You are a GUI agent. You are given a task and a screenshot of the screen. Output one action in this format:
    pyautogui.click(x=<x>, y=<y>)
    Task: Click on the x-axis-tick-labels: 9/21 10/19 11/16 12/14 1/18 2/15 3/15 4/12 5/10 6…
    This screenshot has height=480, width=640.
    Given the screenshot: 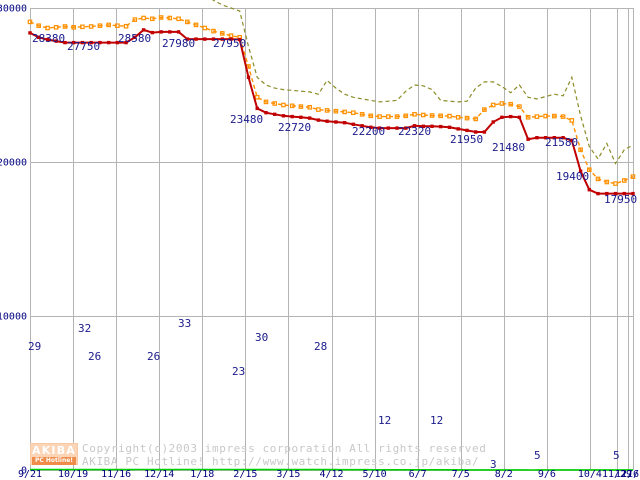 What is the action you would take?
    pyautogui.click(x=329, y=474)
    